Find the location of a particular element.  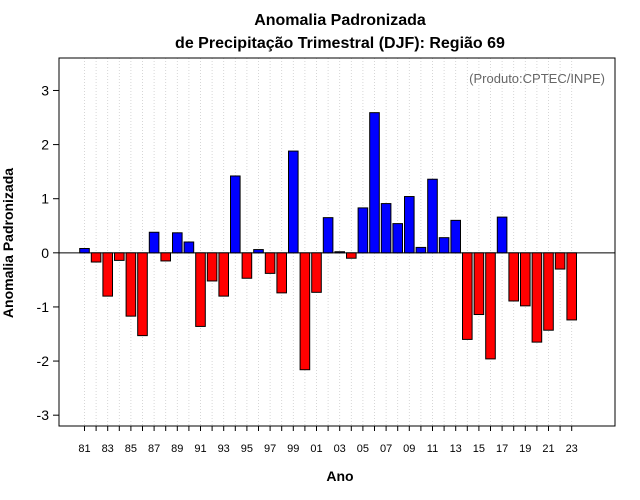

y-tick-label: 1 is located at coordinates (45, 199).